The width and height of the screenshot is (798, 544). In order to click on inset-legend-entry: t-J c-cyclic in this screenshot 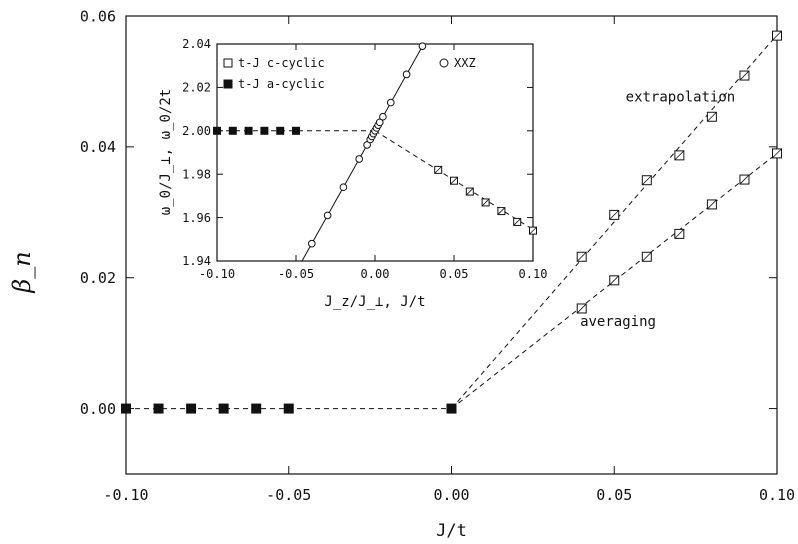, I will do `click(274, 63)`.